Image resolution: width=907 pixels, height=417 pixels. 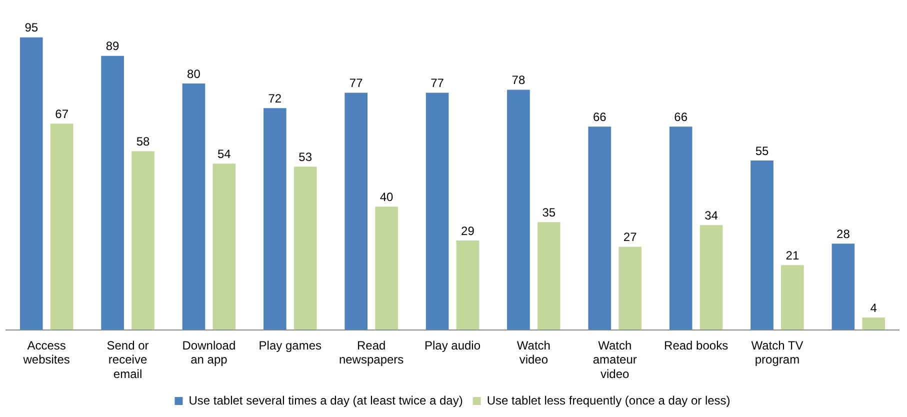 What do you see at coordinates (793, 255) in the screenshot?
I see `data-label: 21` at bounding box center [793, 255].